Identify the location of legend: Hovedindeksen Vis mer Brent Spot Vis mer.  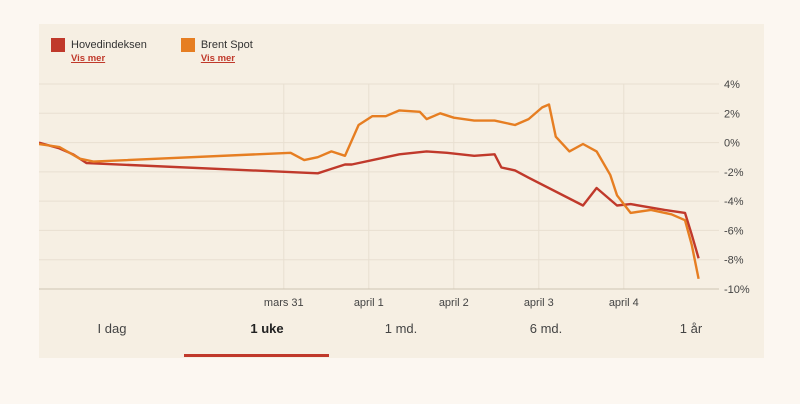
(169, 51).